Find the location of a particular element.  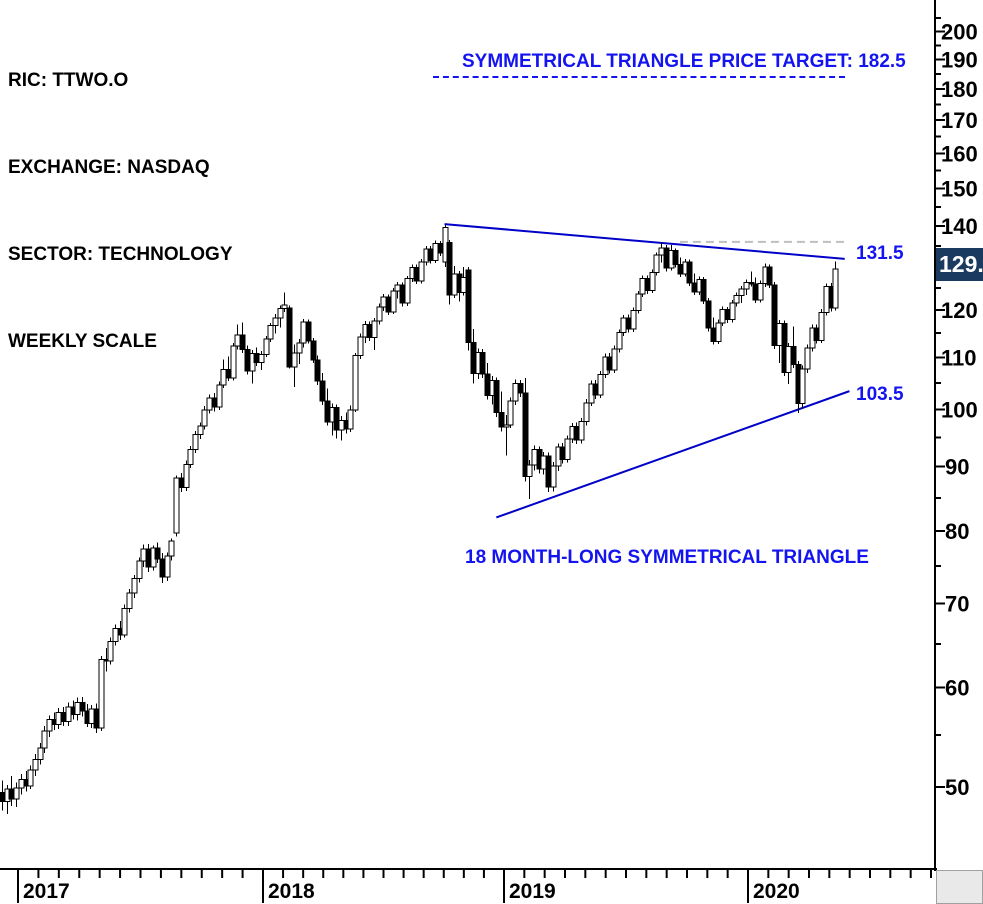

x-axis-year-label: 2017 is located at coordinates (46, 891).